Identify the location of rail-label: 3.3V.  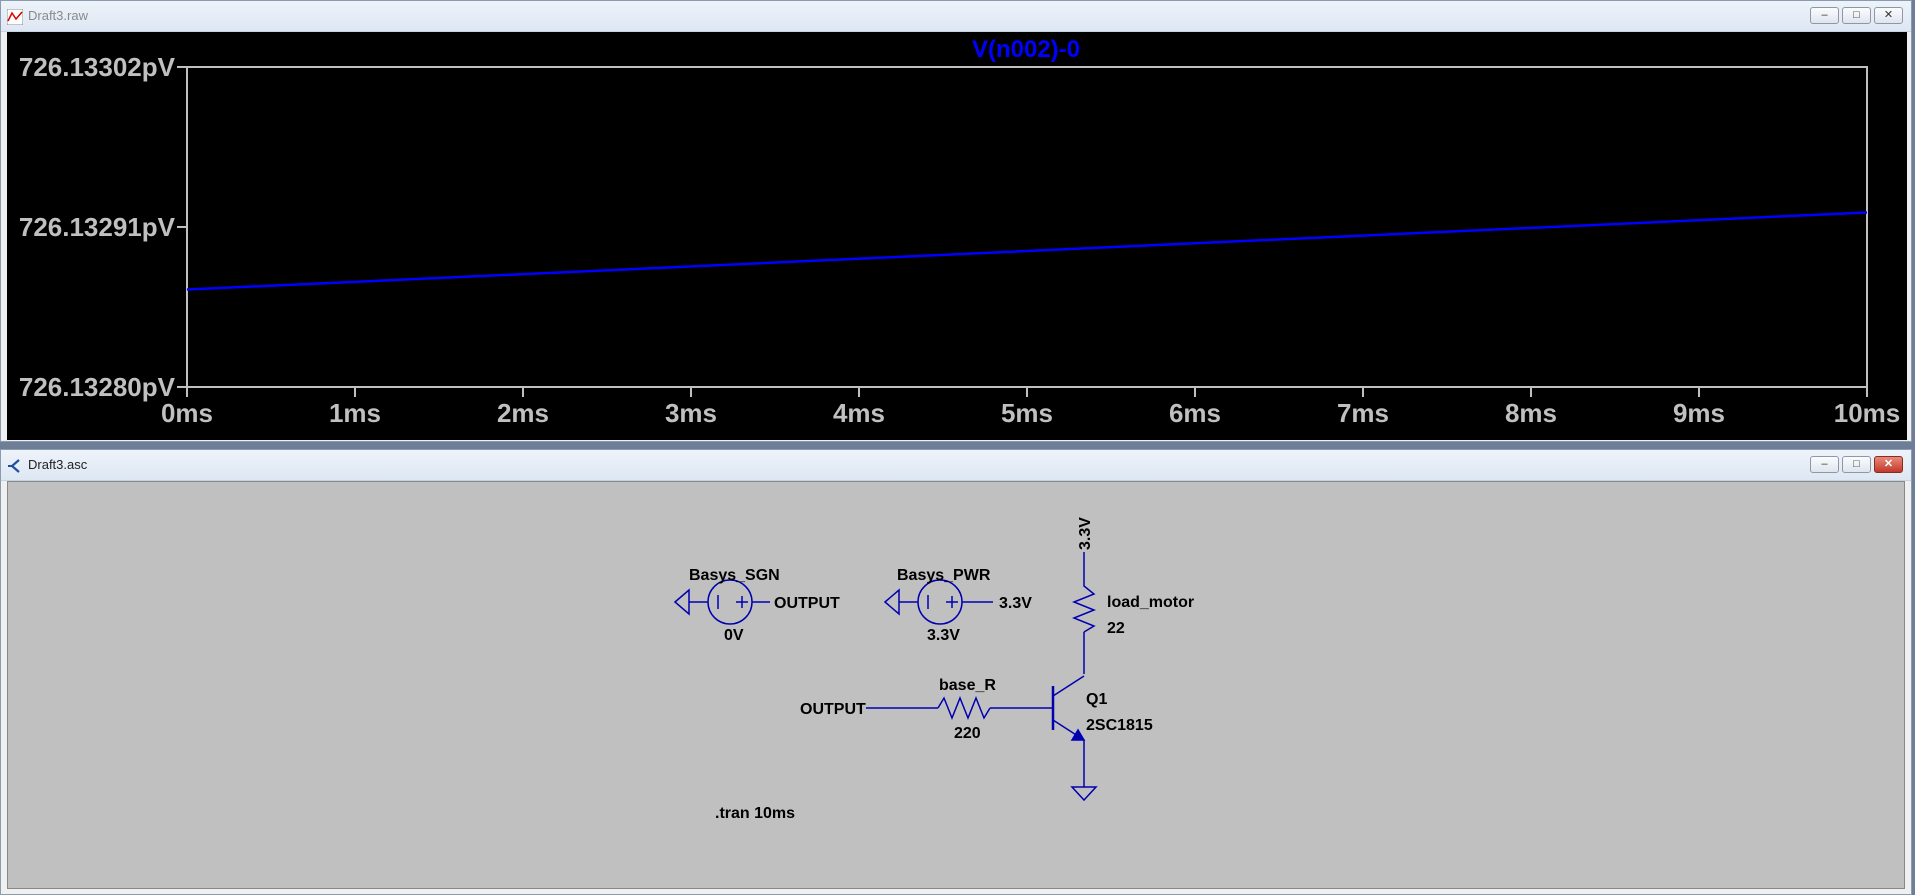
(1085, 533).